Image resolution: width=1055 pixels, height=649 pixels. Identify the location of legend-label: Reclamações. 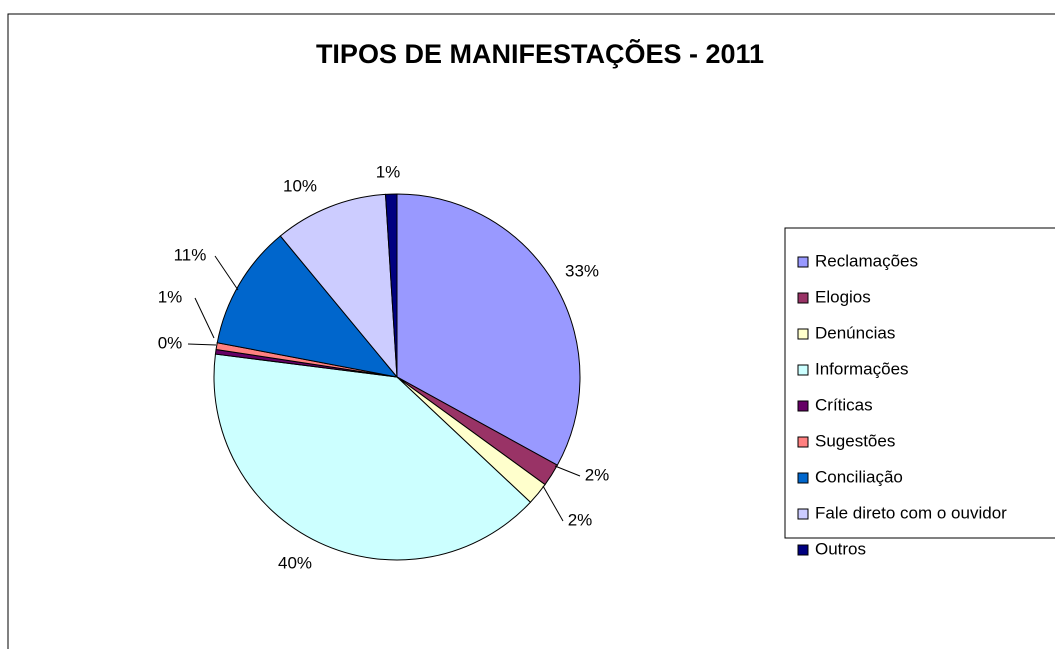
(866, 260).